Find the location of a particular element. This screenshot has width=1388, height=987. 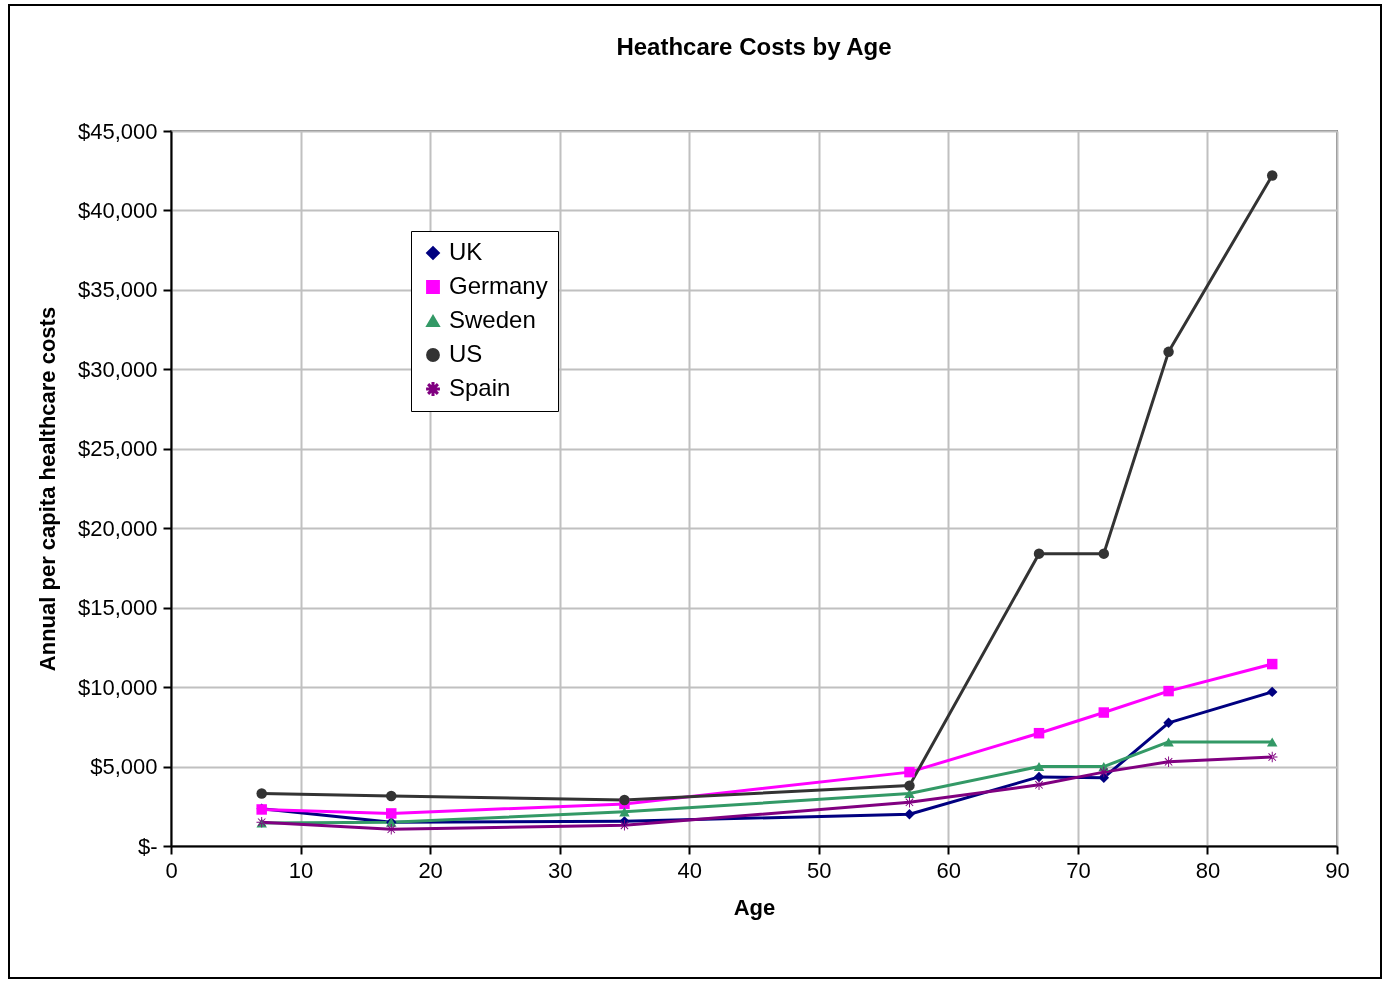

x-tick-label: 90 is located at coordinates (1337, 870).